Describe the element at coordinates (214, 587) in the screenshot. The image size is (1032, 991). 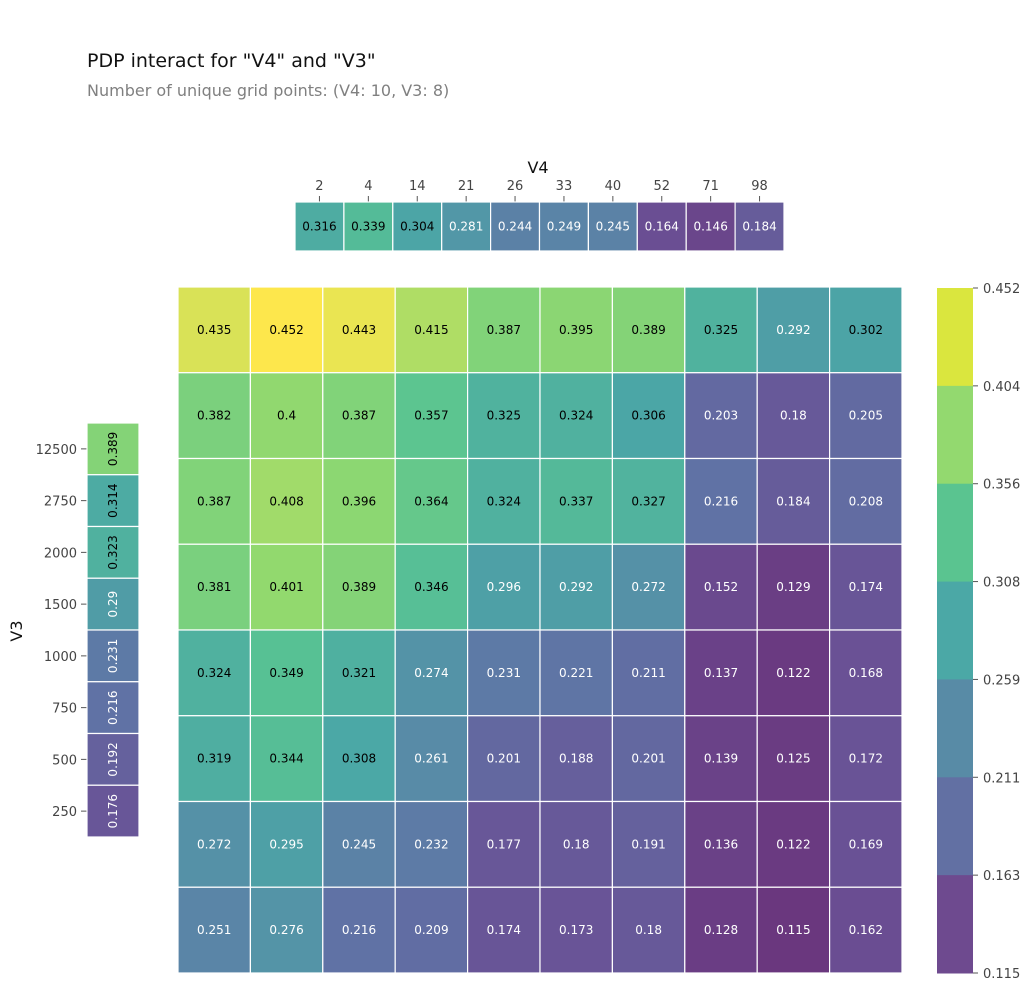
I see `heatmap-cell-label: 0.381` at that location.